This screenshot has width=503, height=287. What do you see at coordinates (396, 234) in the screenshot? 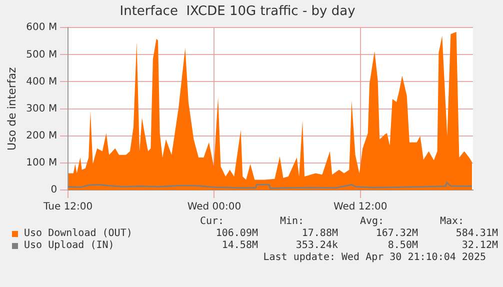
I see `text: 167.32M` at bounding box center [396, 234].